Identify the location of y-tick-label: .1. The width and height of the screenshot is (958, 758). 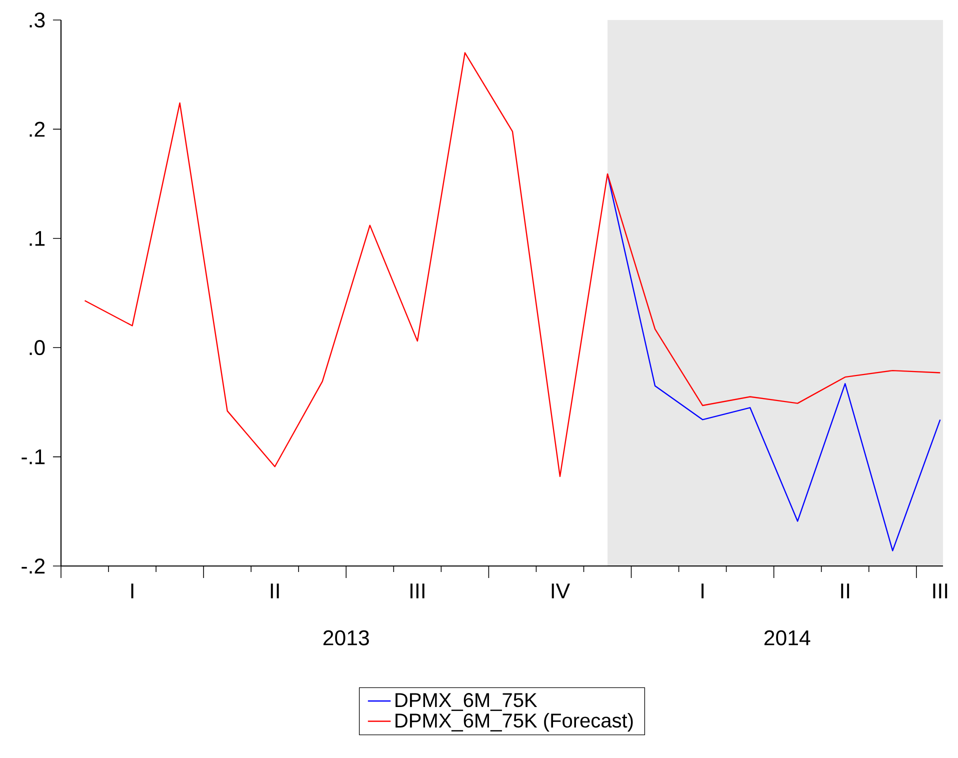
(37, 238).